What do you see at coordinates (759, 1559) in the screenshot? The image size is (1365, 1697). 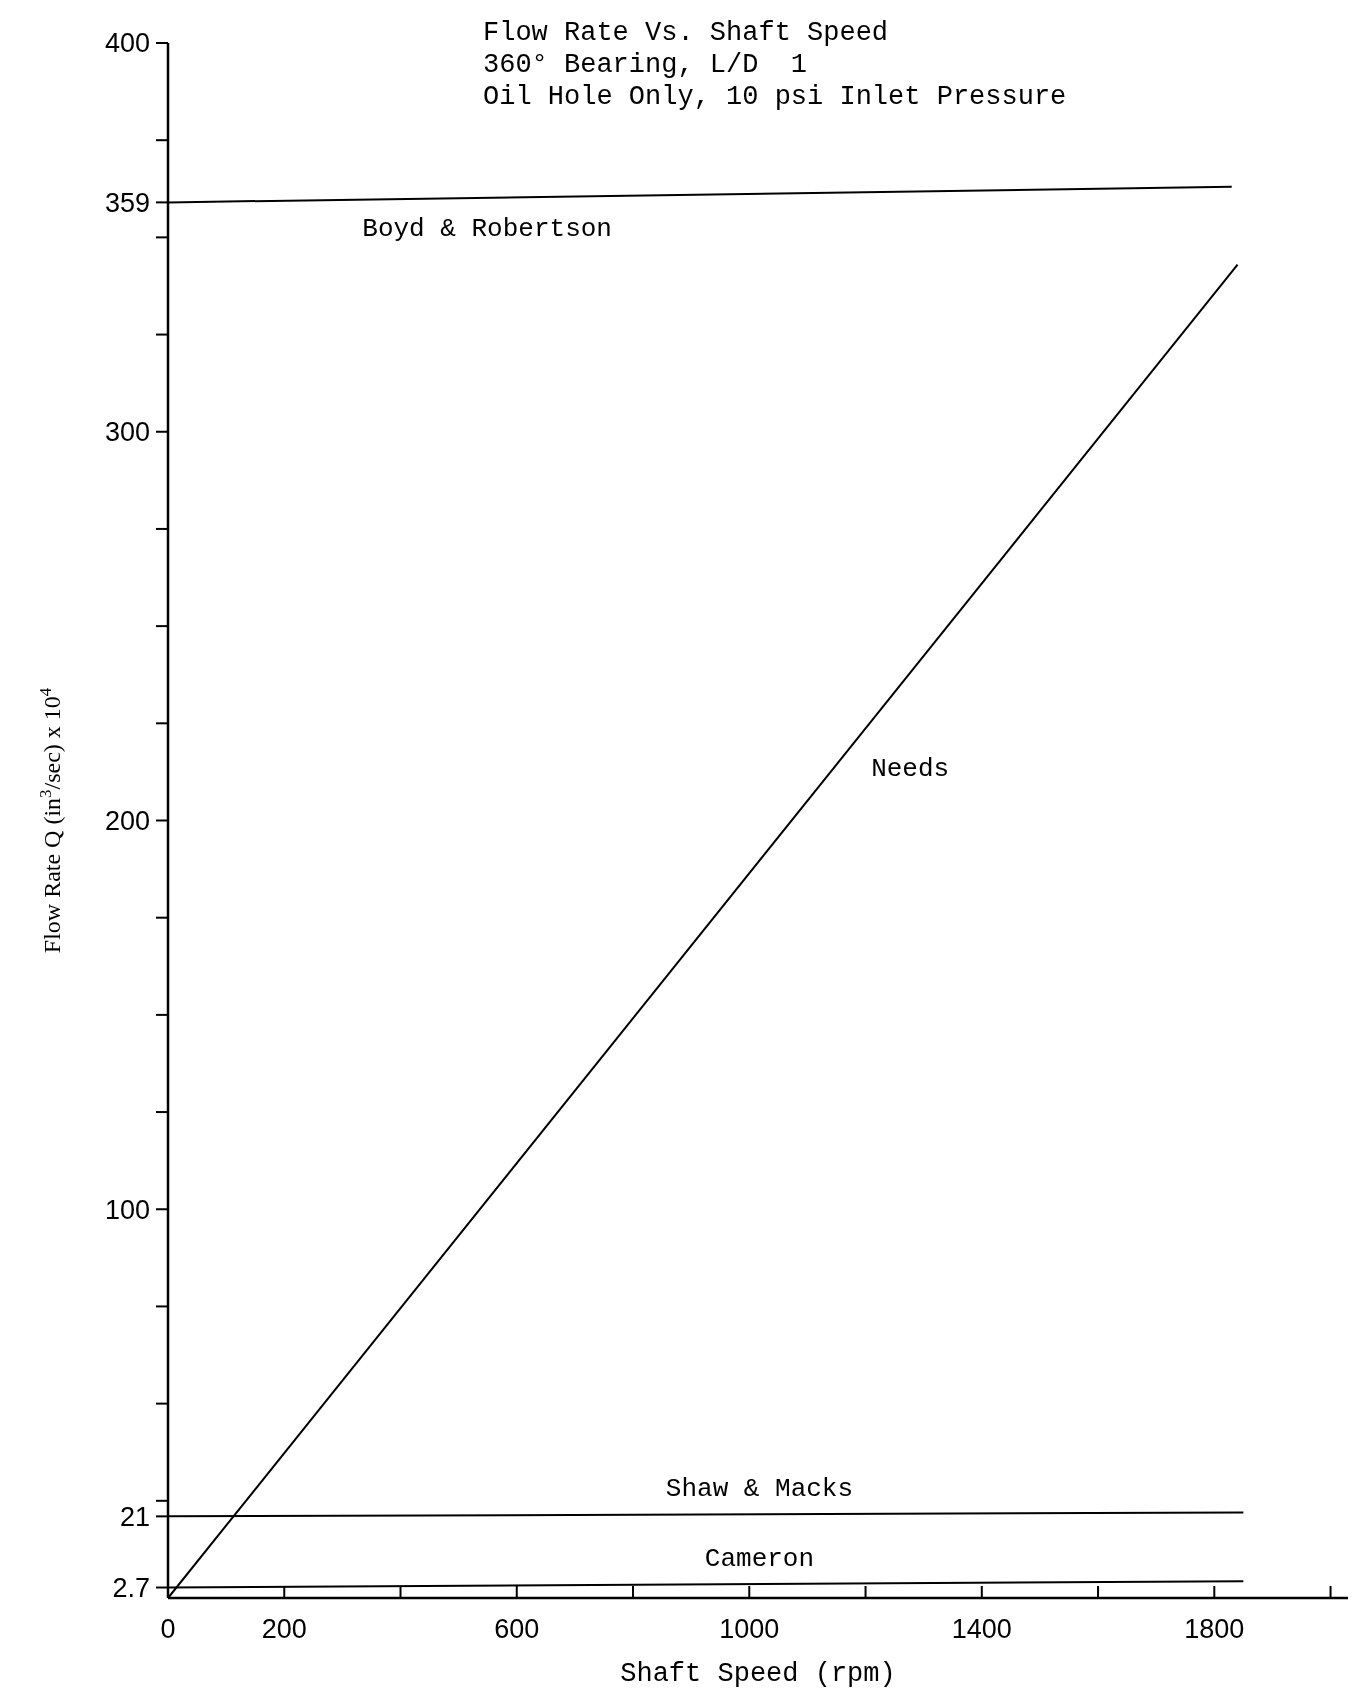 I see `series-label: Cameron` at bounding box center [759, 1559].